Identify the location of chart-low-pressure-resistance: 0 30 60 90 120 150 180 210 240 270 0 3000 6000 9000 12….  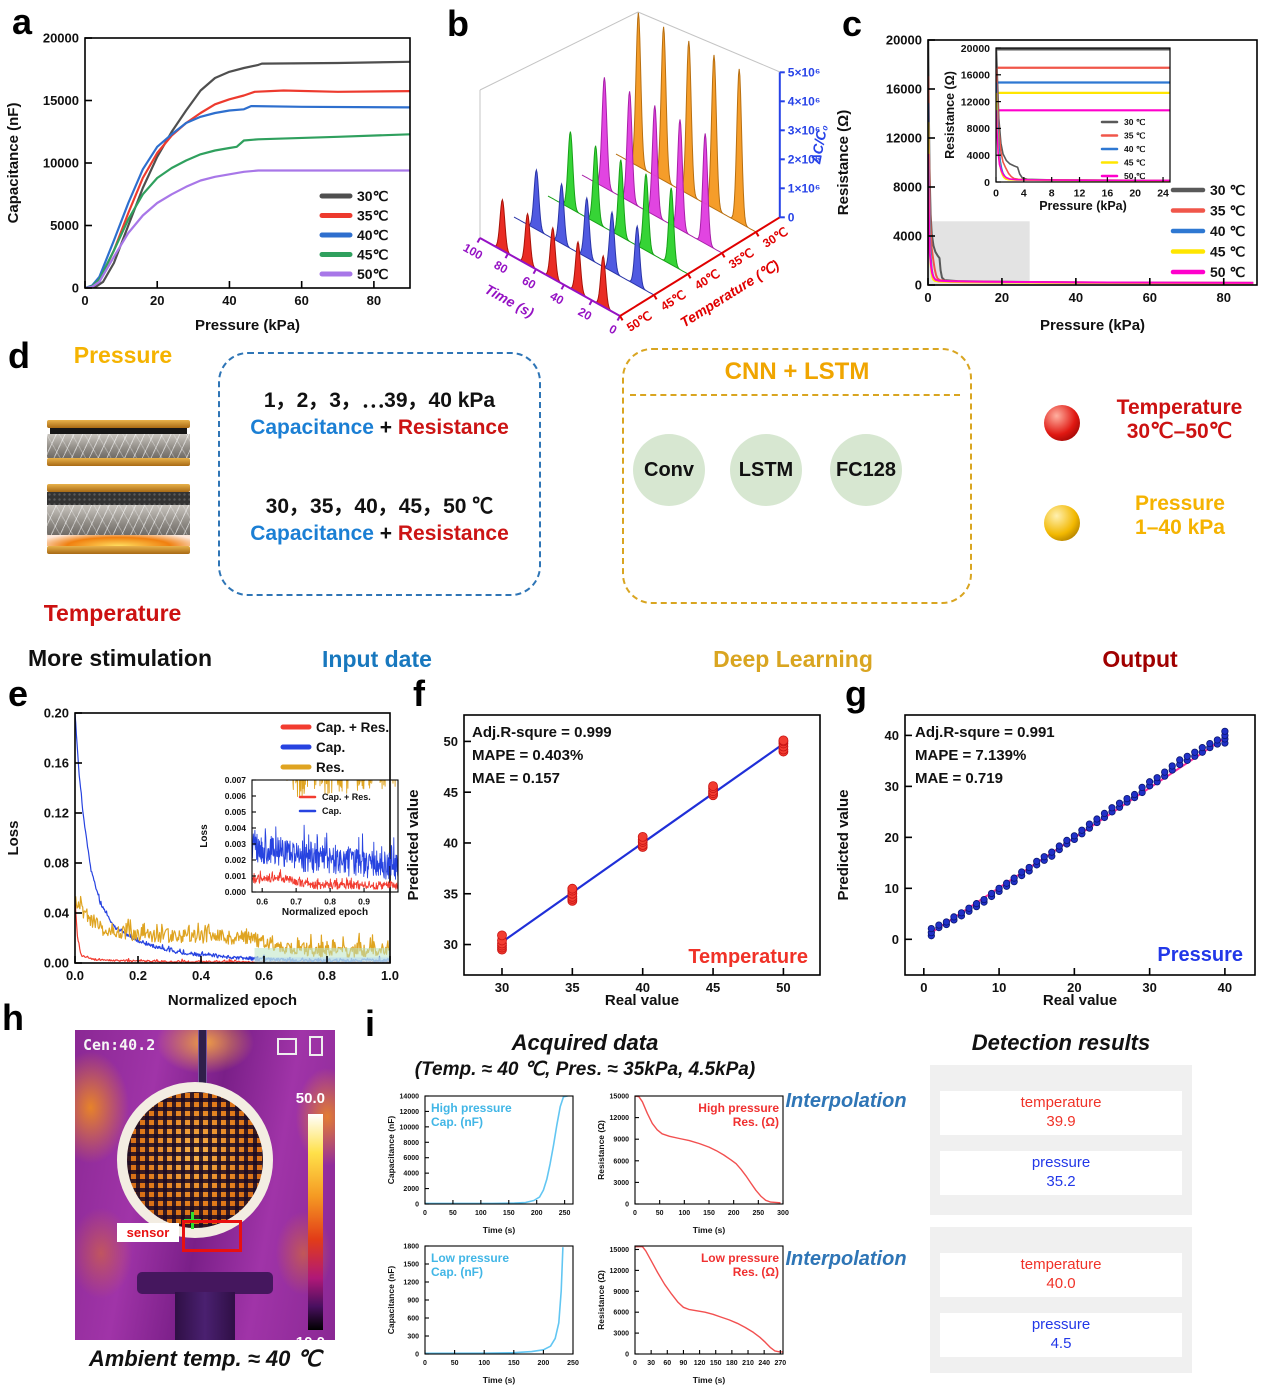
(695, 1311).